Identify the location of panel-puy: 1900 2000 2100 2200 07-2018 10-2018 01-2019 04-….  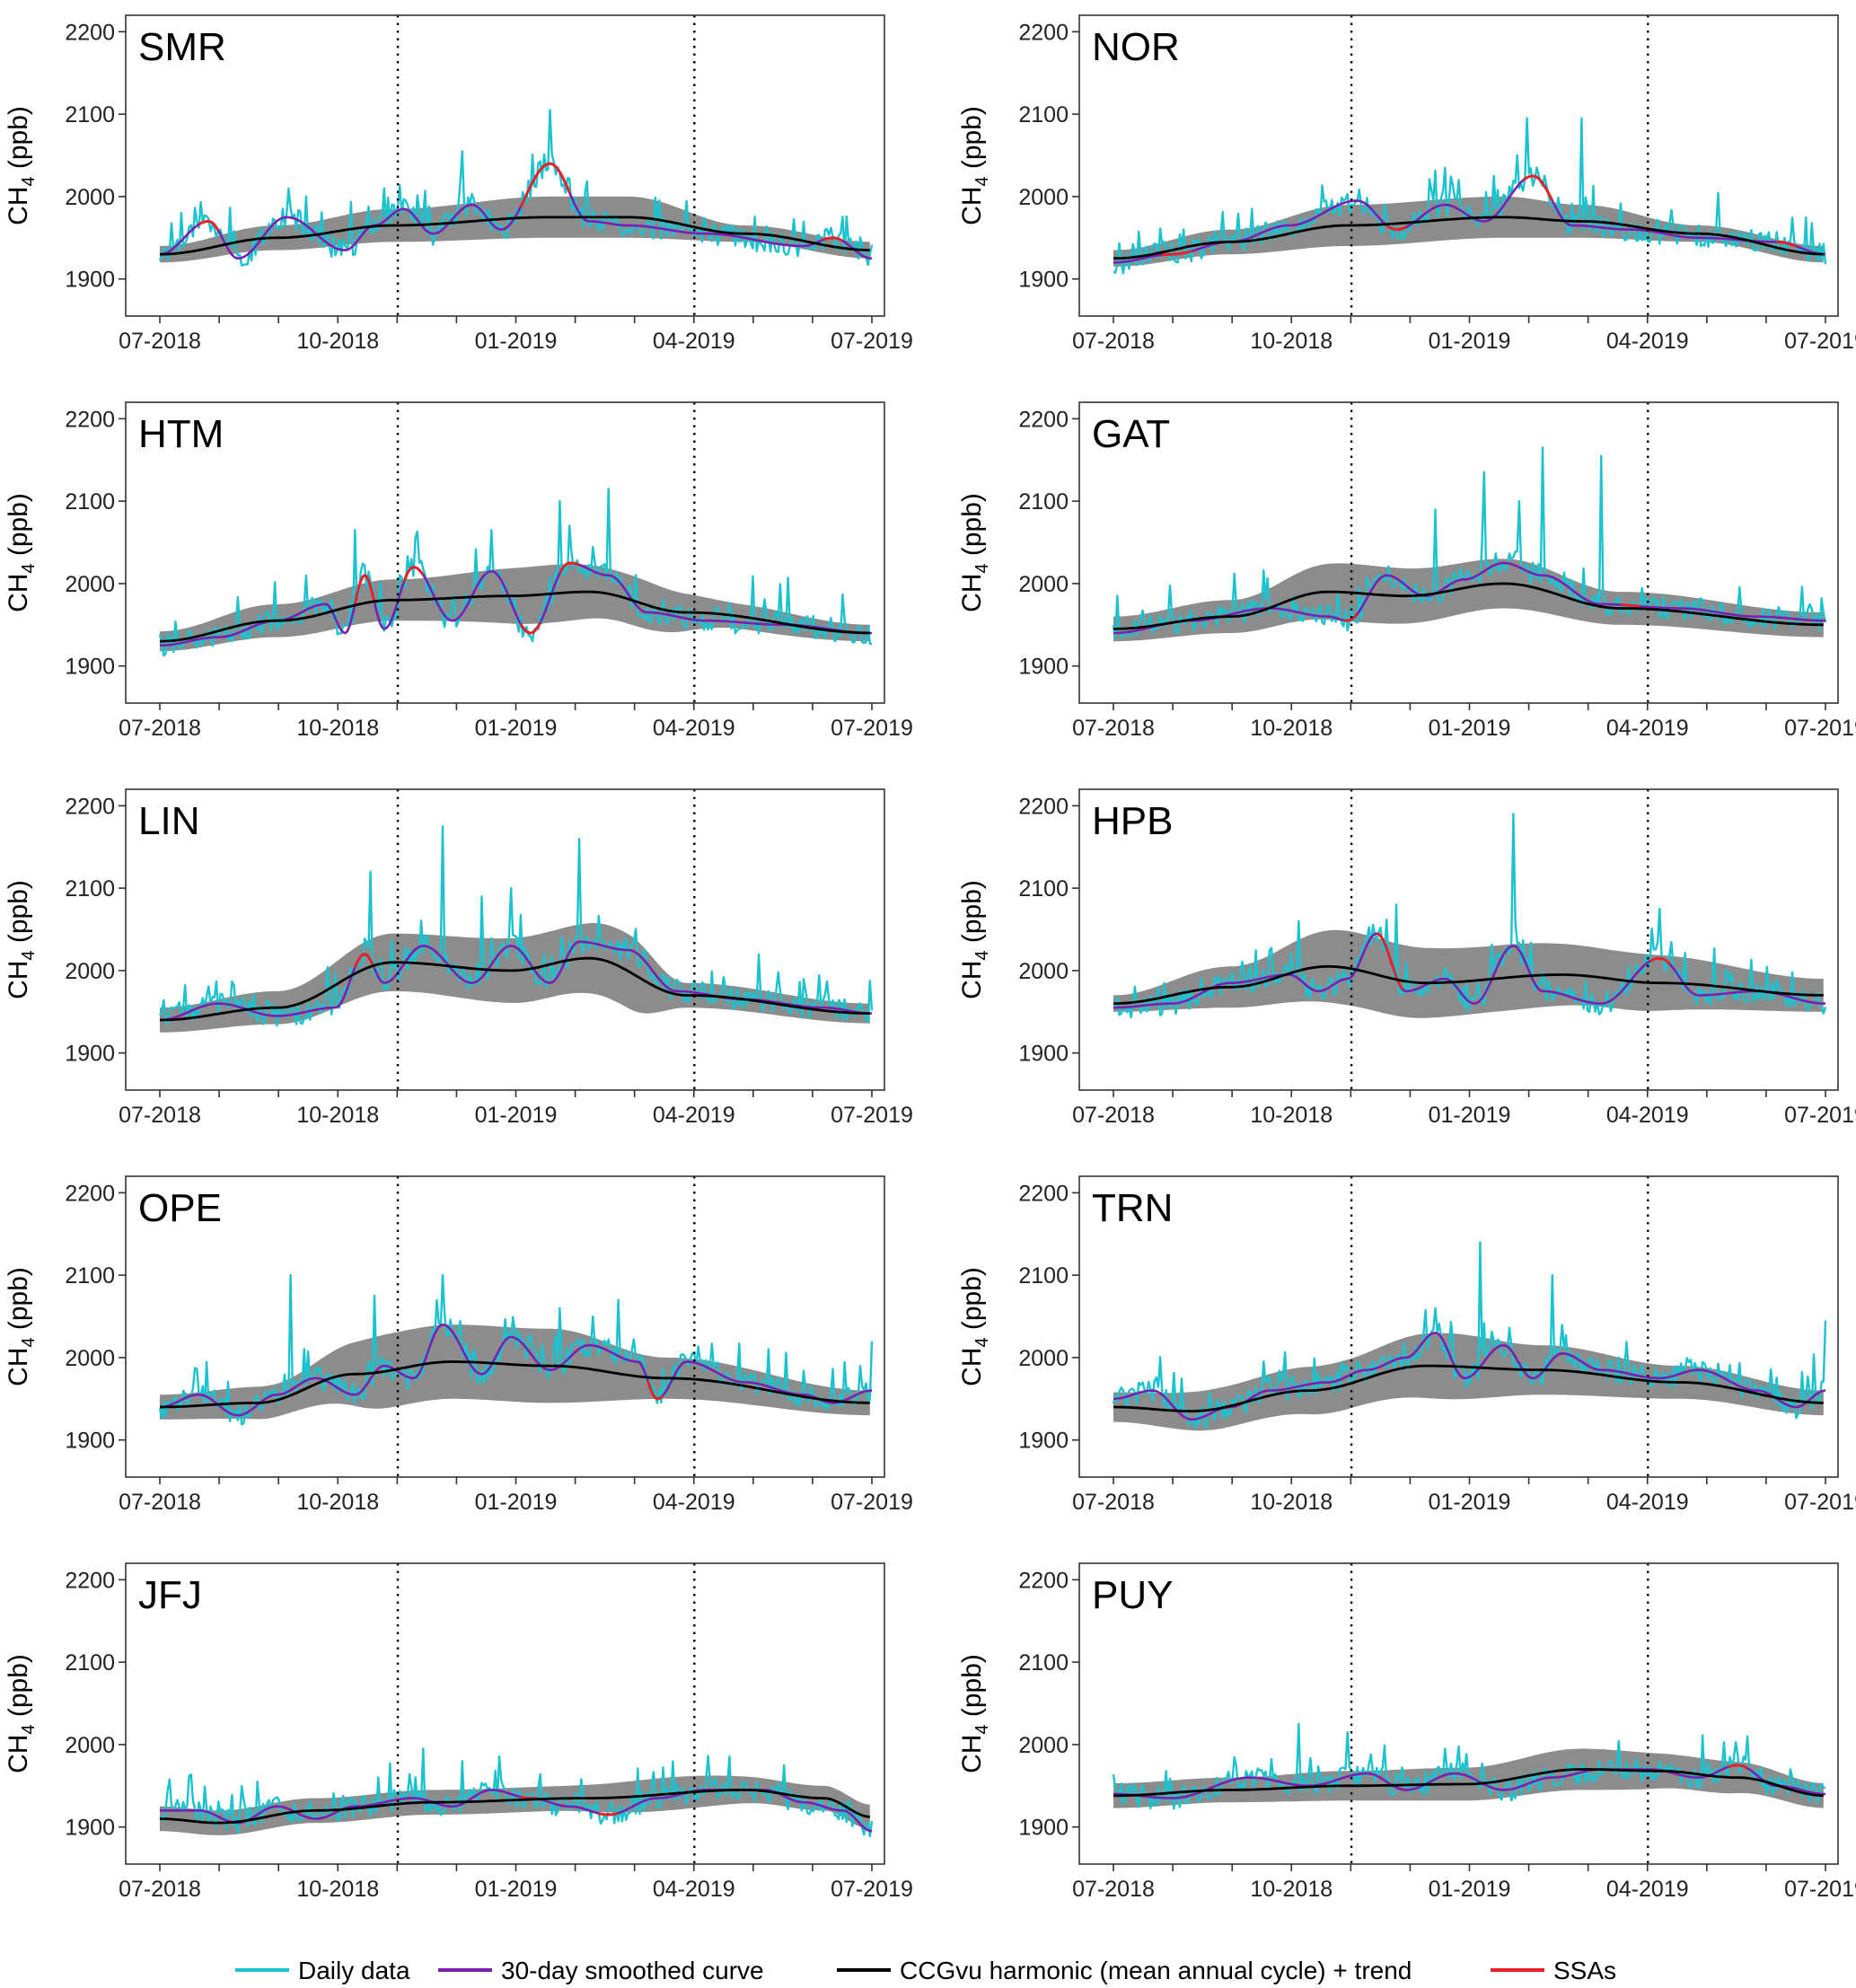
(1407, 1732).